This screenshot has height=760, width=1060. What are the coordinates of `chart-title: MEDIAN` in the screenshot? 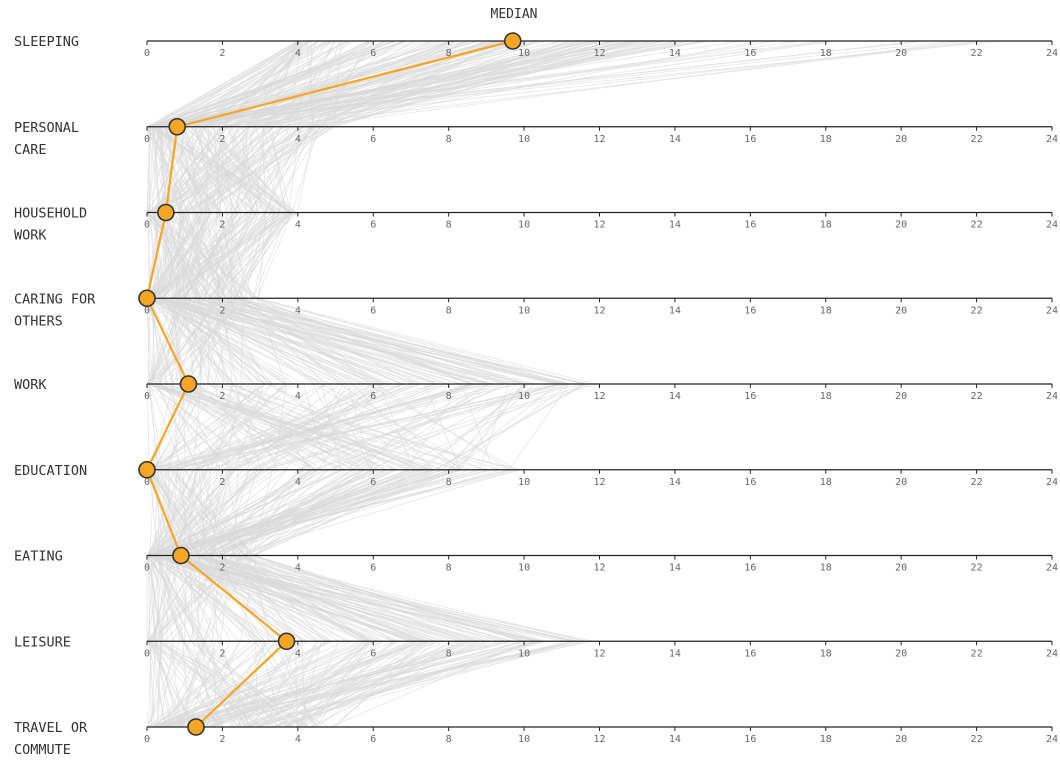 It's located at (514, 14).